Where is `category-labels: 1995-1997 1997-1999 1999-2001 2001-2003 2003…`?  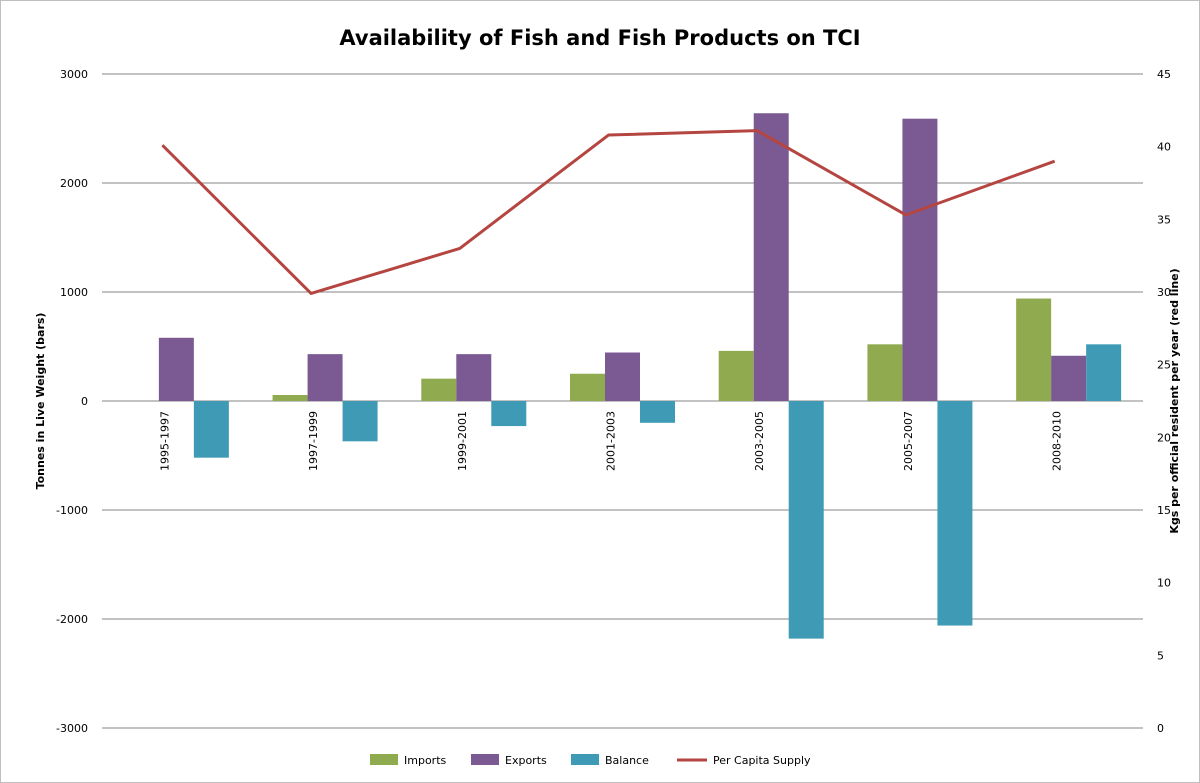 category-labels: 1995-1997 1997-1999 1999-2001 2001-2003 2003… is located at coordinates (610, 441).